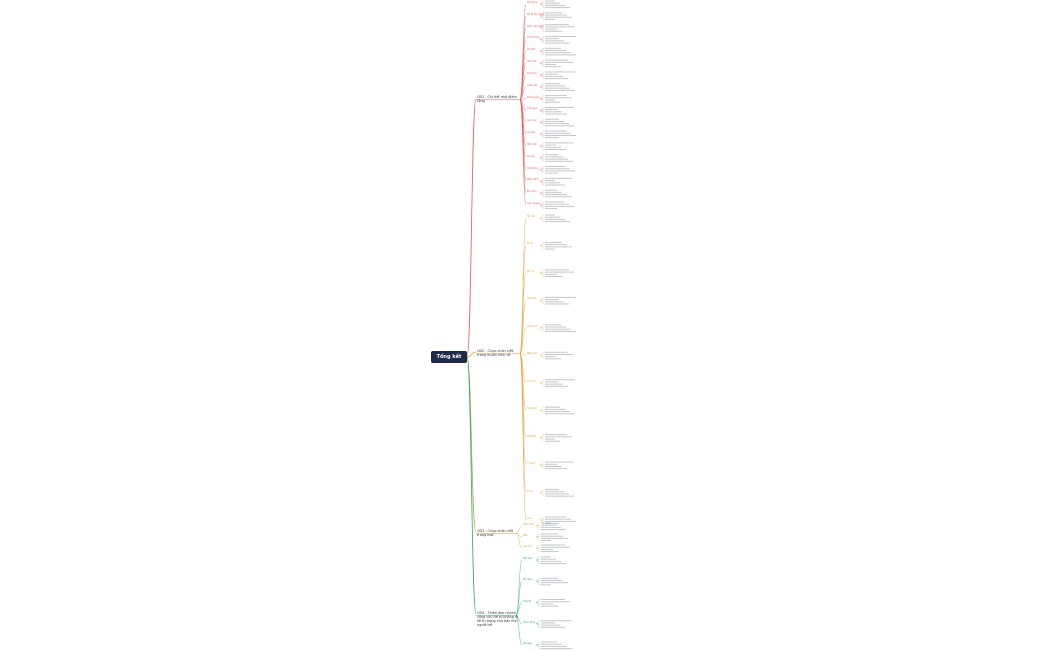  I want to click on child-node: Thời gian, so click(532, 109).